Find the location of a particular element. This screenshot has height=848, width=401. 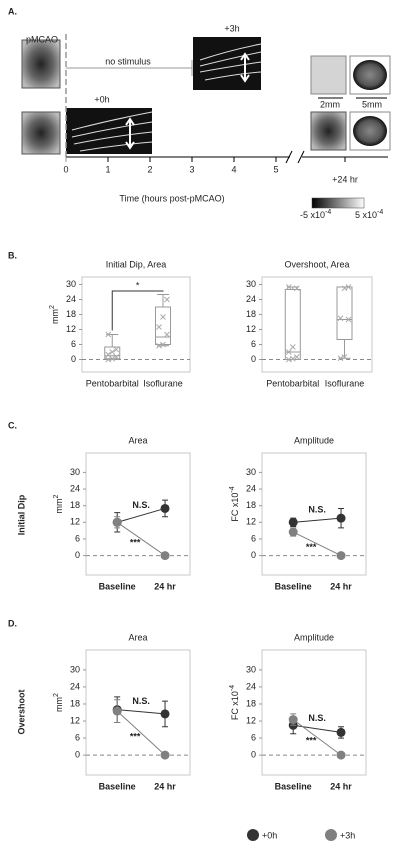

legend-label: +0h is located at coordinates (269, 835).